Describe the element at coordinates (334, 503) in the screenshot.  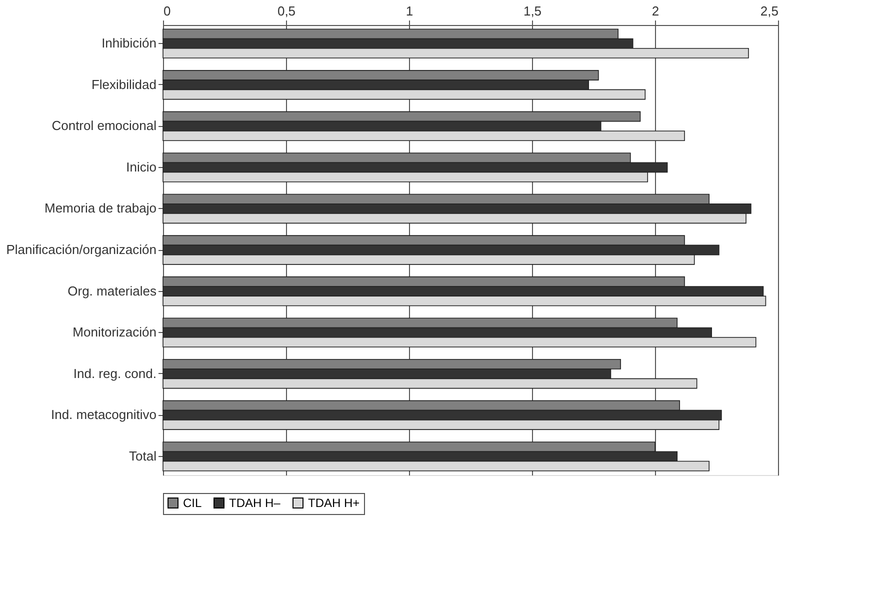
I see `legend-label: TDAH H+` at that location.